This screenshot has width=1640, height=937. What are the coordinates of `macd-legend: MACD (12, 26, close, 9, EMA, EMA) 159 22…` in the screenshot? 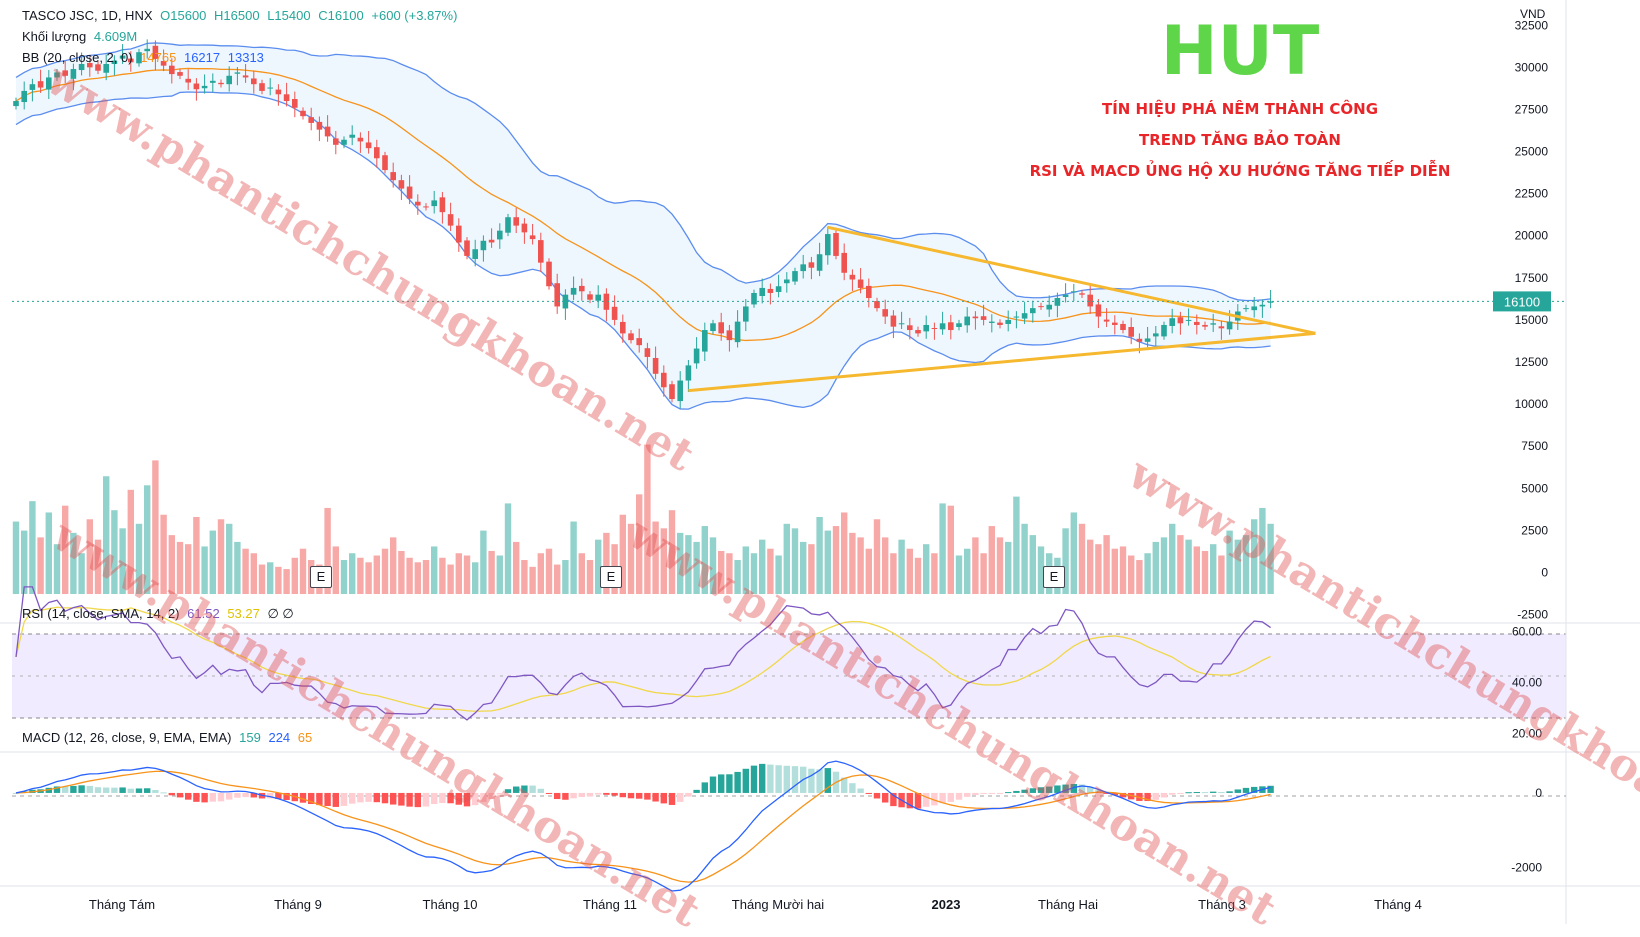 It's located at (169, 737).